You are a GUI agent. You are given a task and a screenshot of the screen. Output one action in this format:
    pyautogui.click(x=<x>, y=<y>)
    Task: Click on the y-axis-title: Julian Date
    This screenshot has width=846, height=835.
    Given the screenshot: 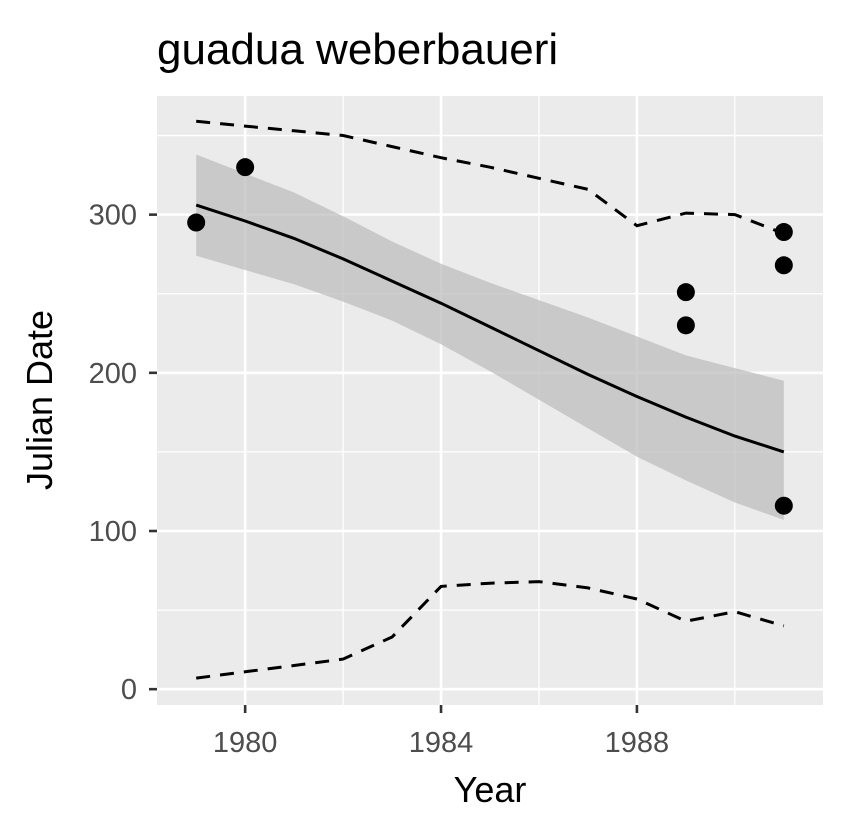 What is the action you would take?
    pyautogui.click(x=39, y=400)
    